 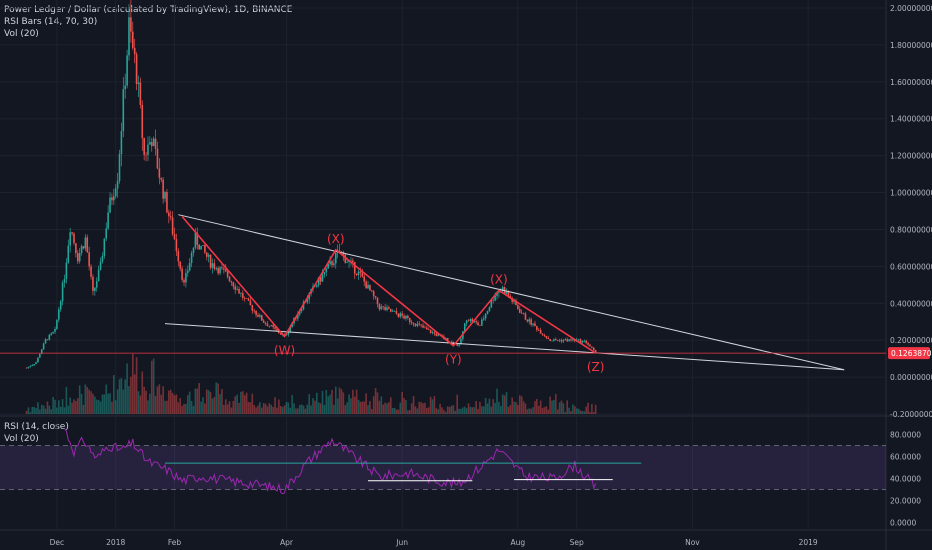 What do you see at coordinates (911, 82) in the screenshot?
I see `price-tick-label: 1.60000000` at bounding box center [911, 82].